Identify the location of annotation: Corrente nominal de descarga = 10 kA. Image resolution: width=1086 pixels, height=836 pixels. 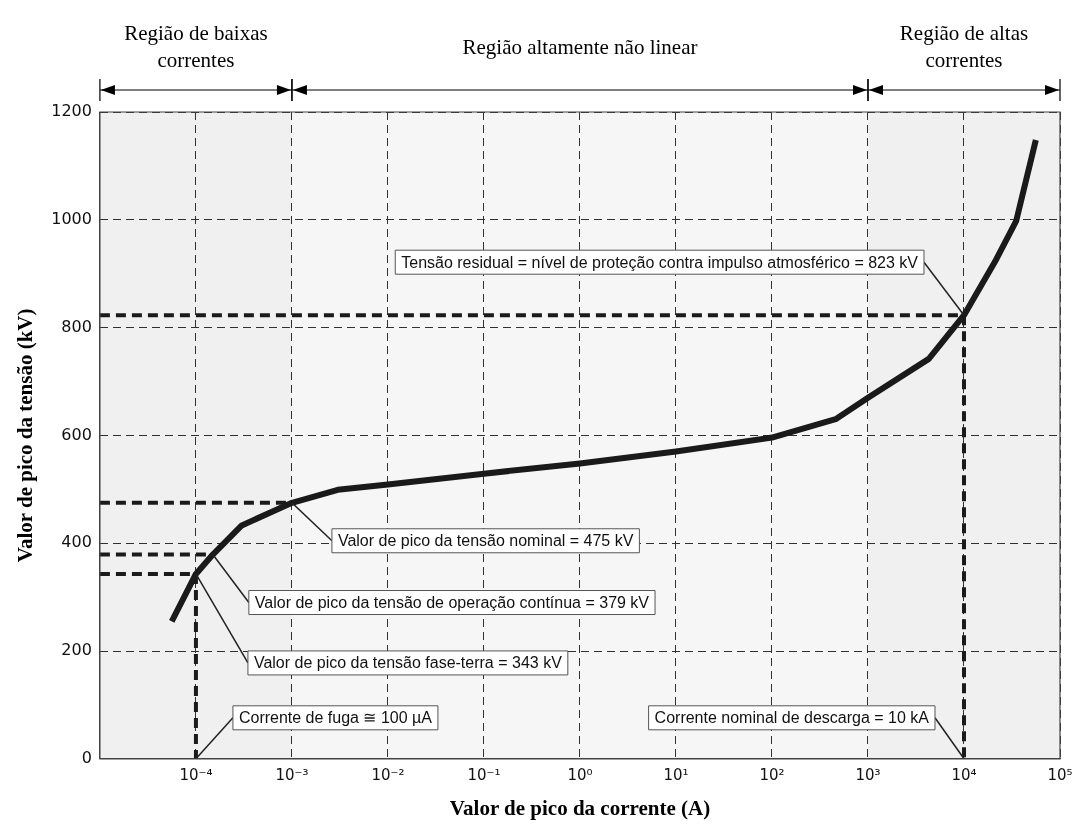
(792, 718).